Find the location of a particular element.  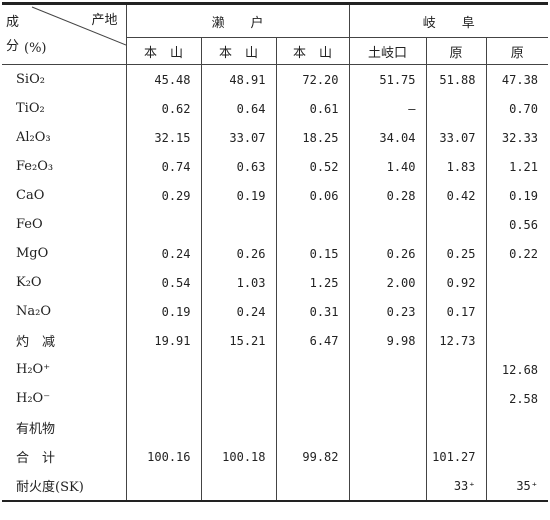

value-cell: 12.68 is located at coordinates (517, 369).